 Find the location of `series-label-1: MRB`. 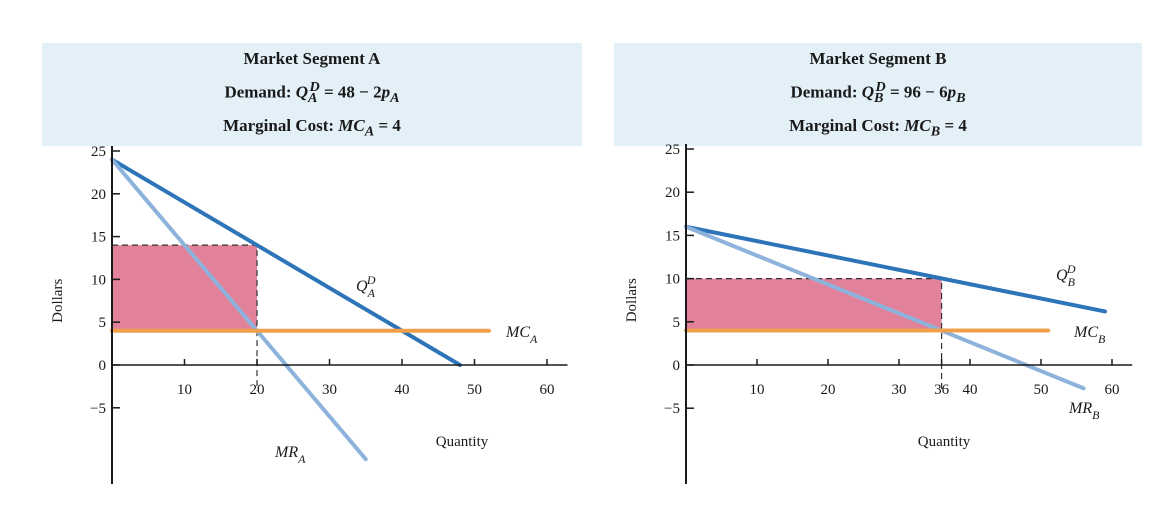

series-label-1: MRB is located at coordinates (1084, 411).